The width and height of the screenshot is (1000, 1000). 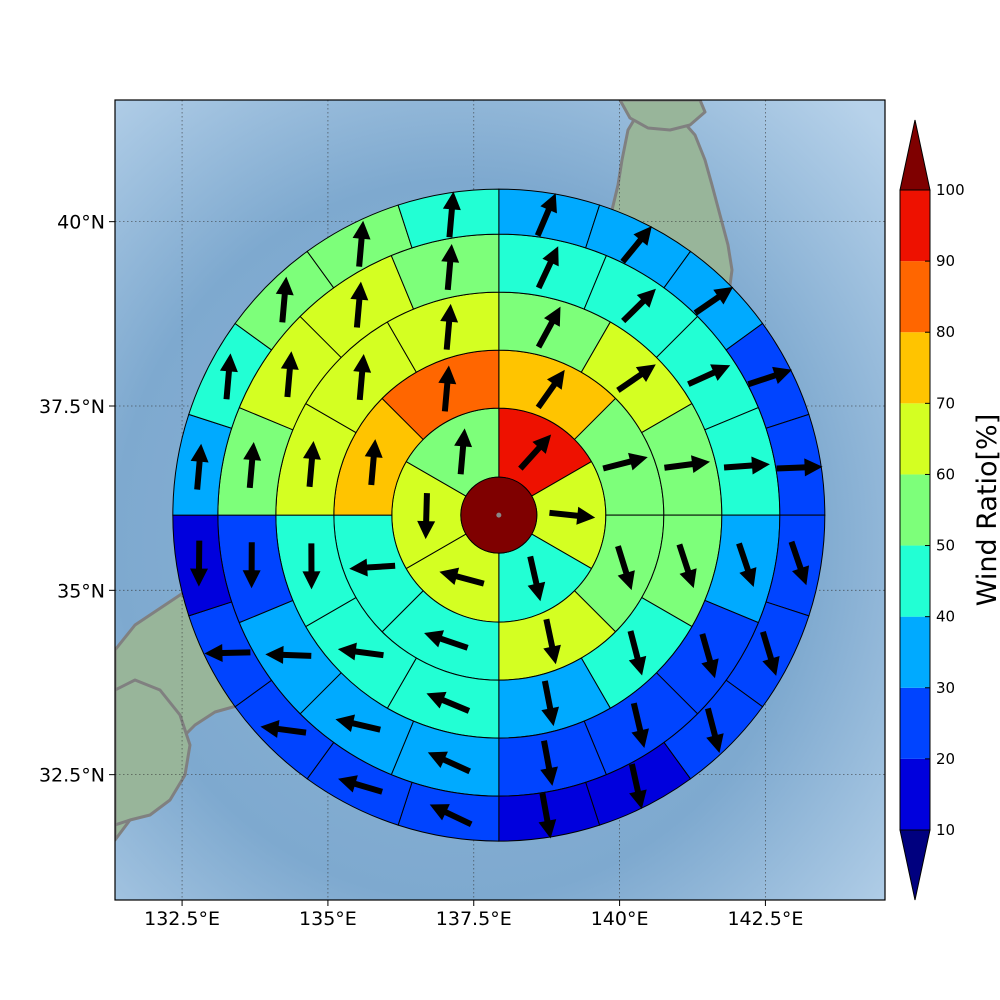 I want to click on center-point, so click(x=499, y=515).